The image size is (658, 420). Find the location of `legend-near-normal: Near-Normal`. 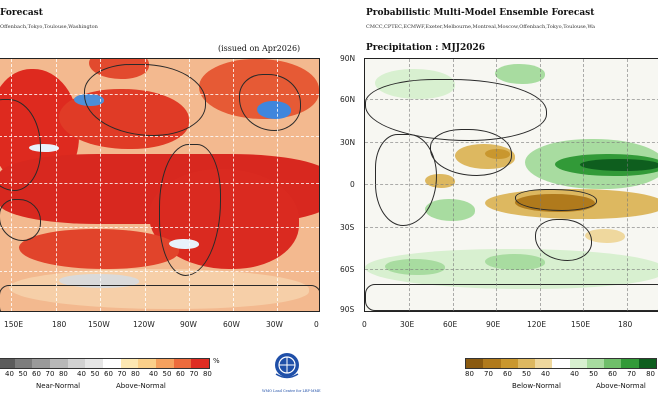

legend-near-normal: Near-Normal is located at coordinates (58, 386).